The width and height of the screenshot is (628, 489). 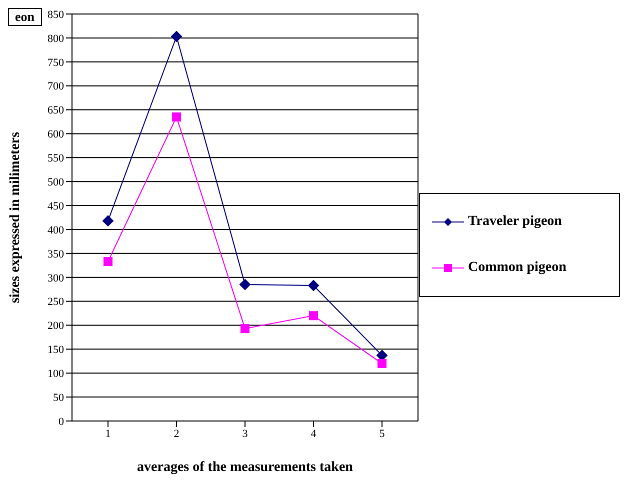 What do you see at coordinates (515, 222) in the screenshot?
I see `legend-label: Traveler pigeon` at bounding box center [515, 222].